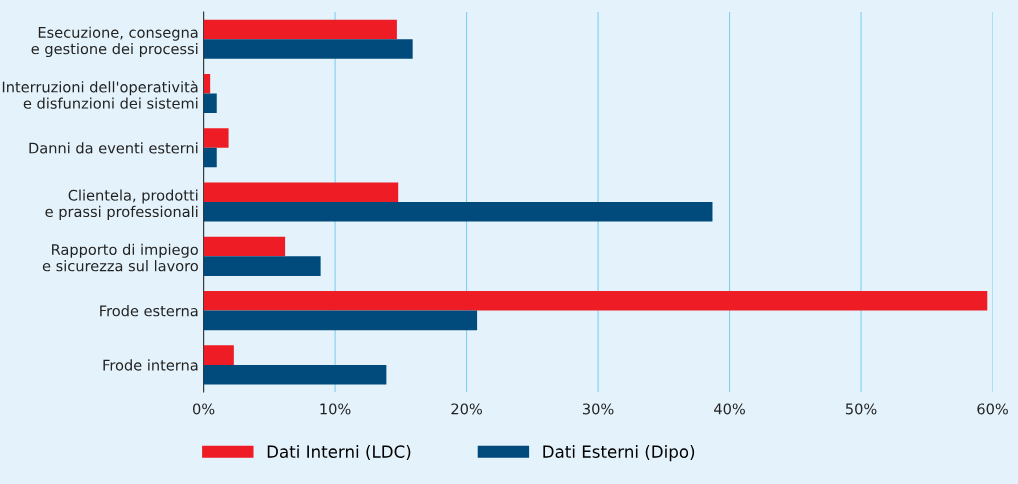 Image resolution: width=1018 pixels, height=484 pixels. I want to click on legend-label: Dati Interni (LDC), so click(339, 452).